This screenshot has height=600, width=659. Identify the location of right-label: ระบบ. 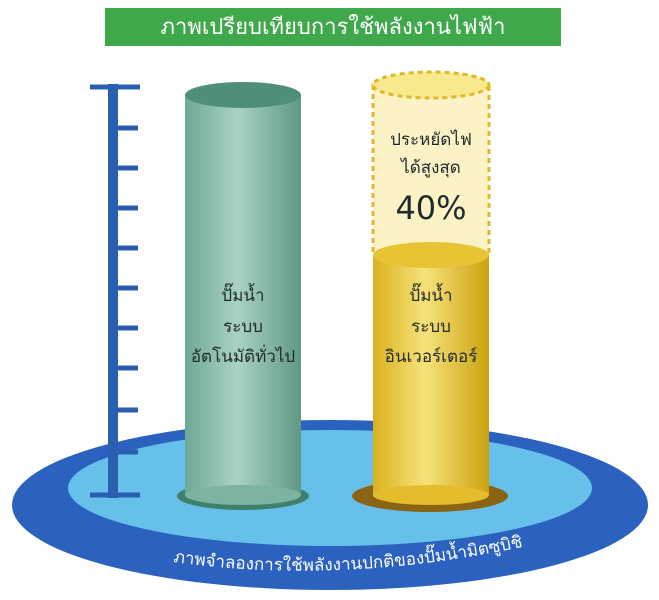
(431, 327).